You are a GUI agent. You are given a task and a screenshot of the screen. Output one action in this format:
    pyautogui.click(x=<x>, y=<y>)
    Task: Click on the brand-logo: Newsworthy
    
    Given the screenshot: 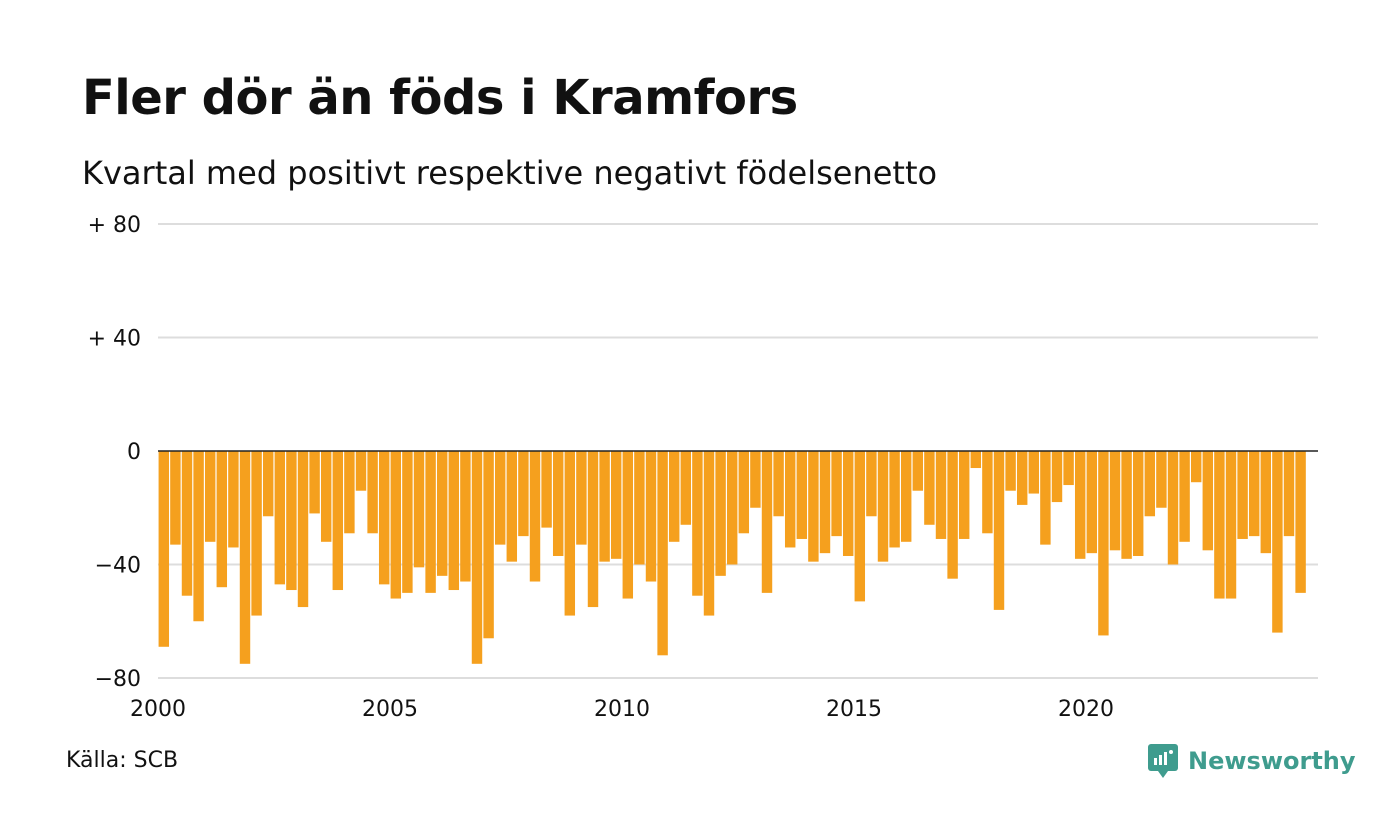 What is the action you would take?
    pyautogui.click(x=1252, y=761)
    